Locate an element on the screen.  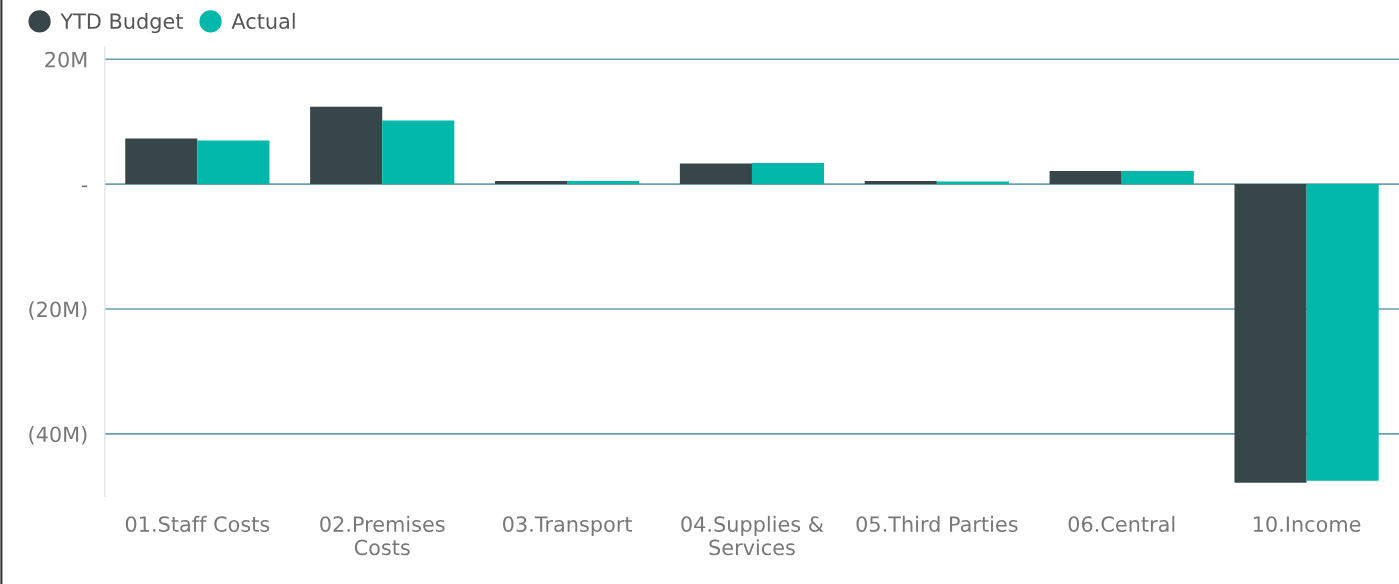
x-tick-label: 03.Transport is located at coordinates (568, 526).